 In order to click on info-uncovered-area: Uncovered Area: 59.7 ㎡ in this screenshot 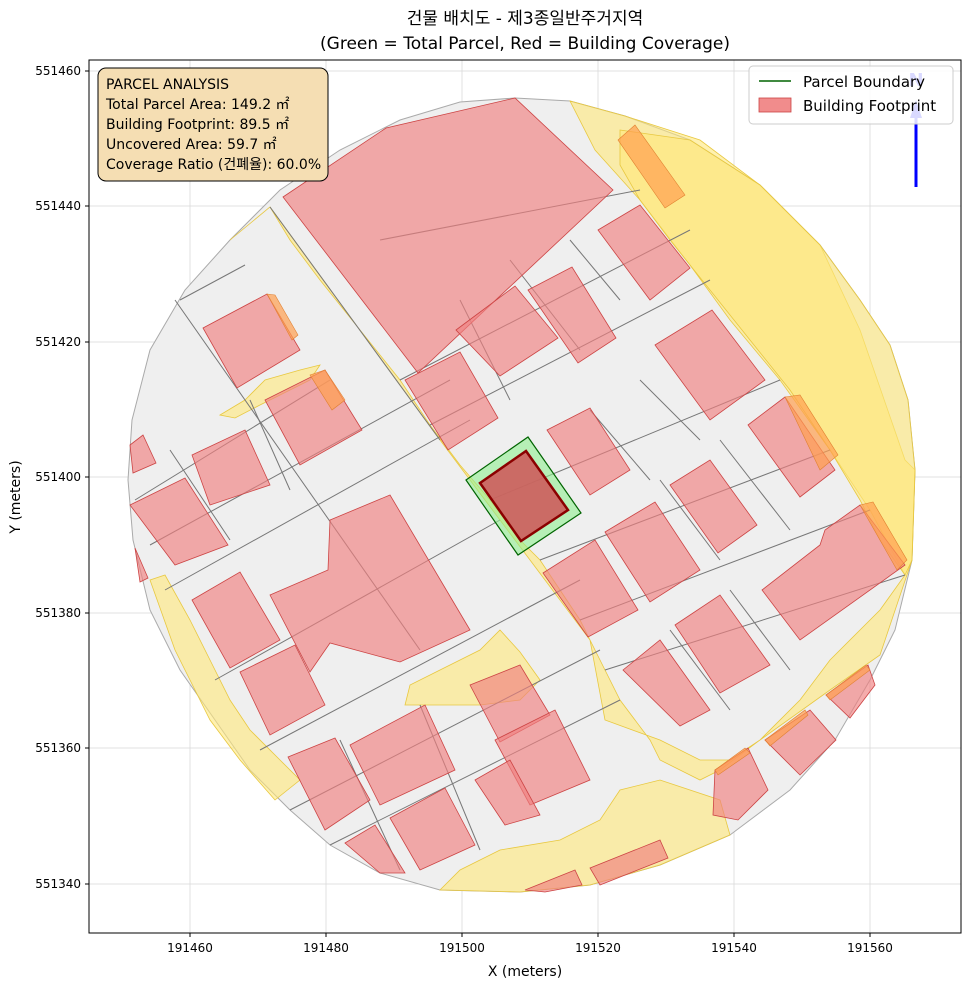, I will do `click(191, 145)`.